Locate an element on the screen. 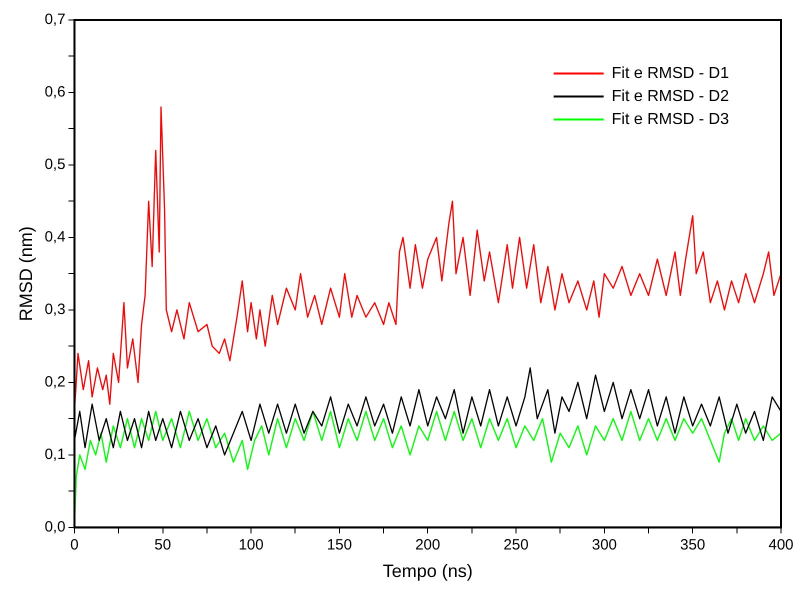 This screenshot has width=805, height=599. legend-label: Fit e RMSD - D3 is located at coordinates (671, 119).